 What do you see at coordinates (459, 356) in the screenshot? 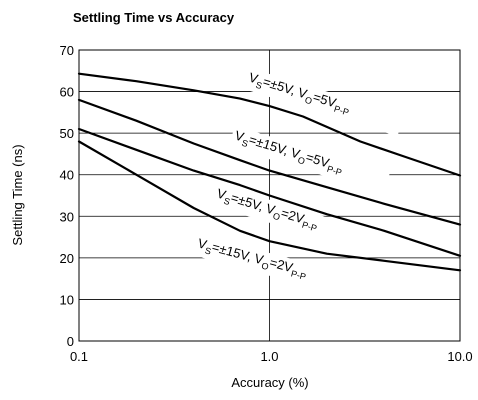
I see `x-tick-label: 10.0` at bounding box center [459, 356].